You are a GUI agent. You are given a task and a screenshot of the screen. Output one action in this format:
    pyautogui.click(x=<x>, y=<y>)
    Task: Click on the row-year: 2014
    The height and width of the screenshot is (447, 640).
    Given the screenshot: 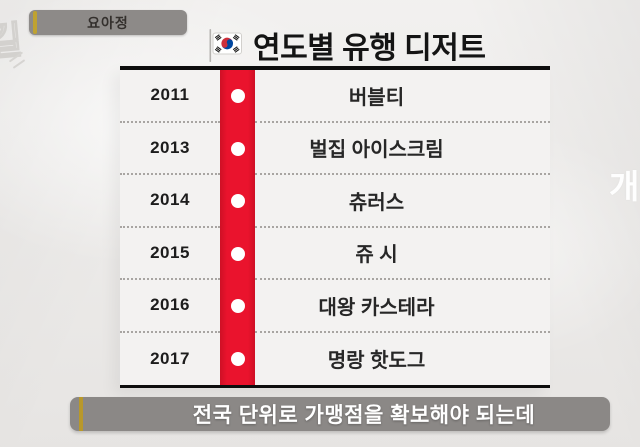 What is the action you would take?
    pyautogui.click(x=170, y=201)
    